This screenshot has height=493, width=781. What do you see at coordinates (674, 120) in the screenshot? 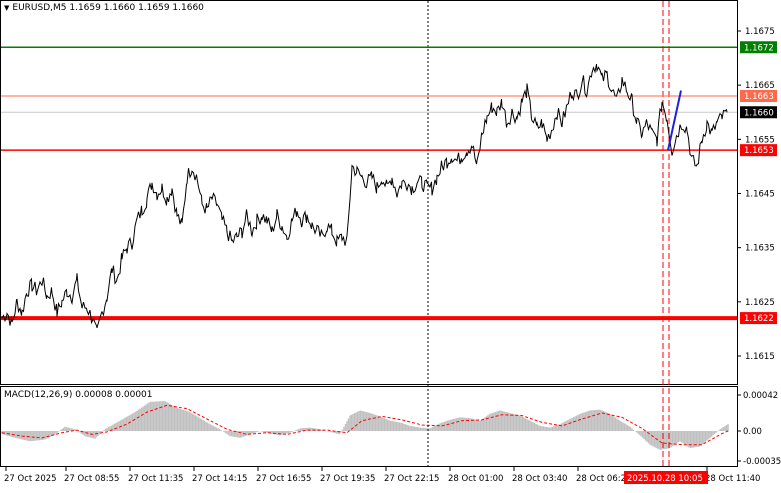
I see `forecast-segment` at bounding box center [674, 120].